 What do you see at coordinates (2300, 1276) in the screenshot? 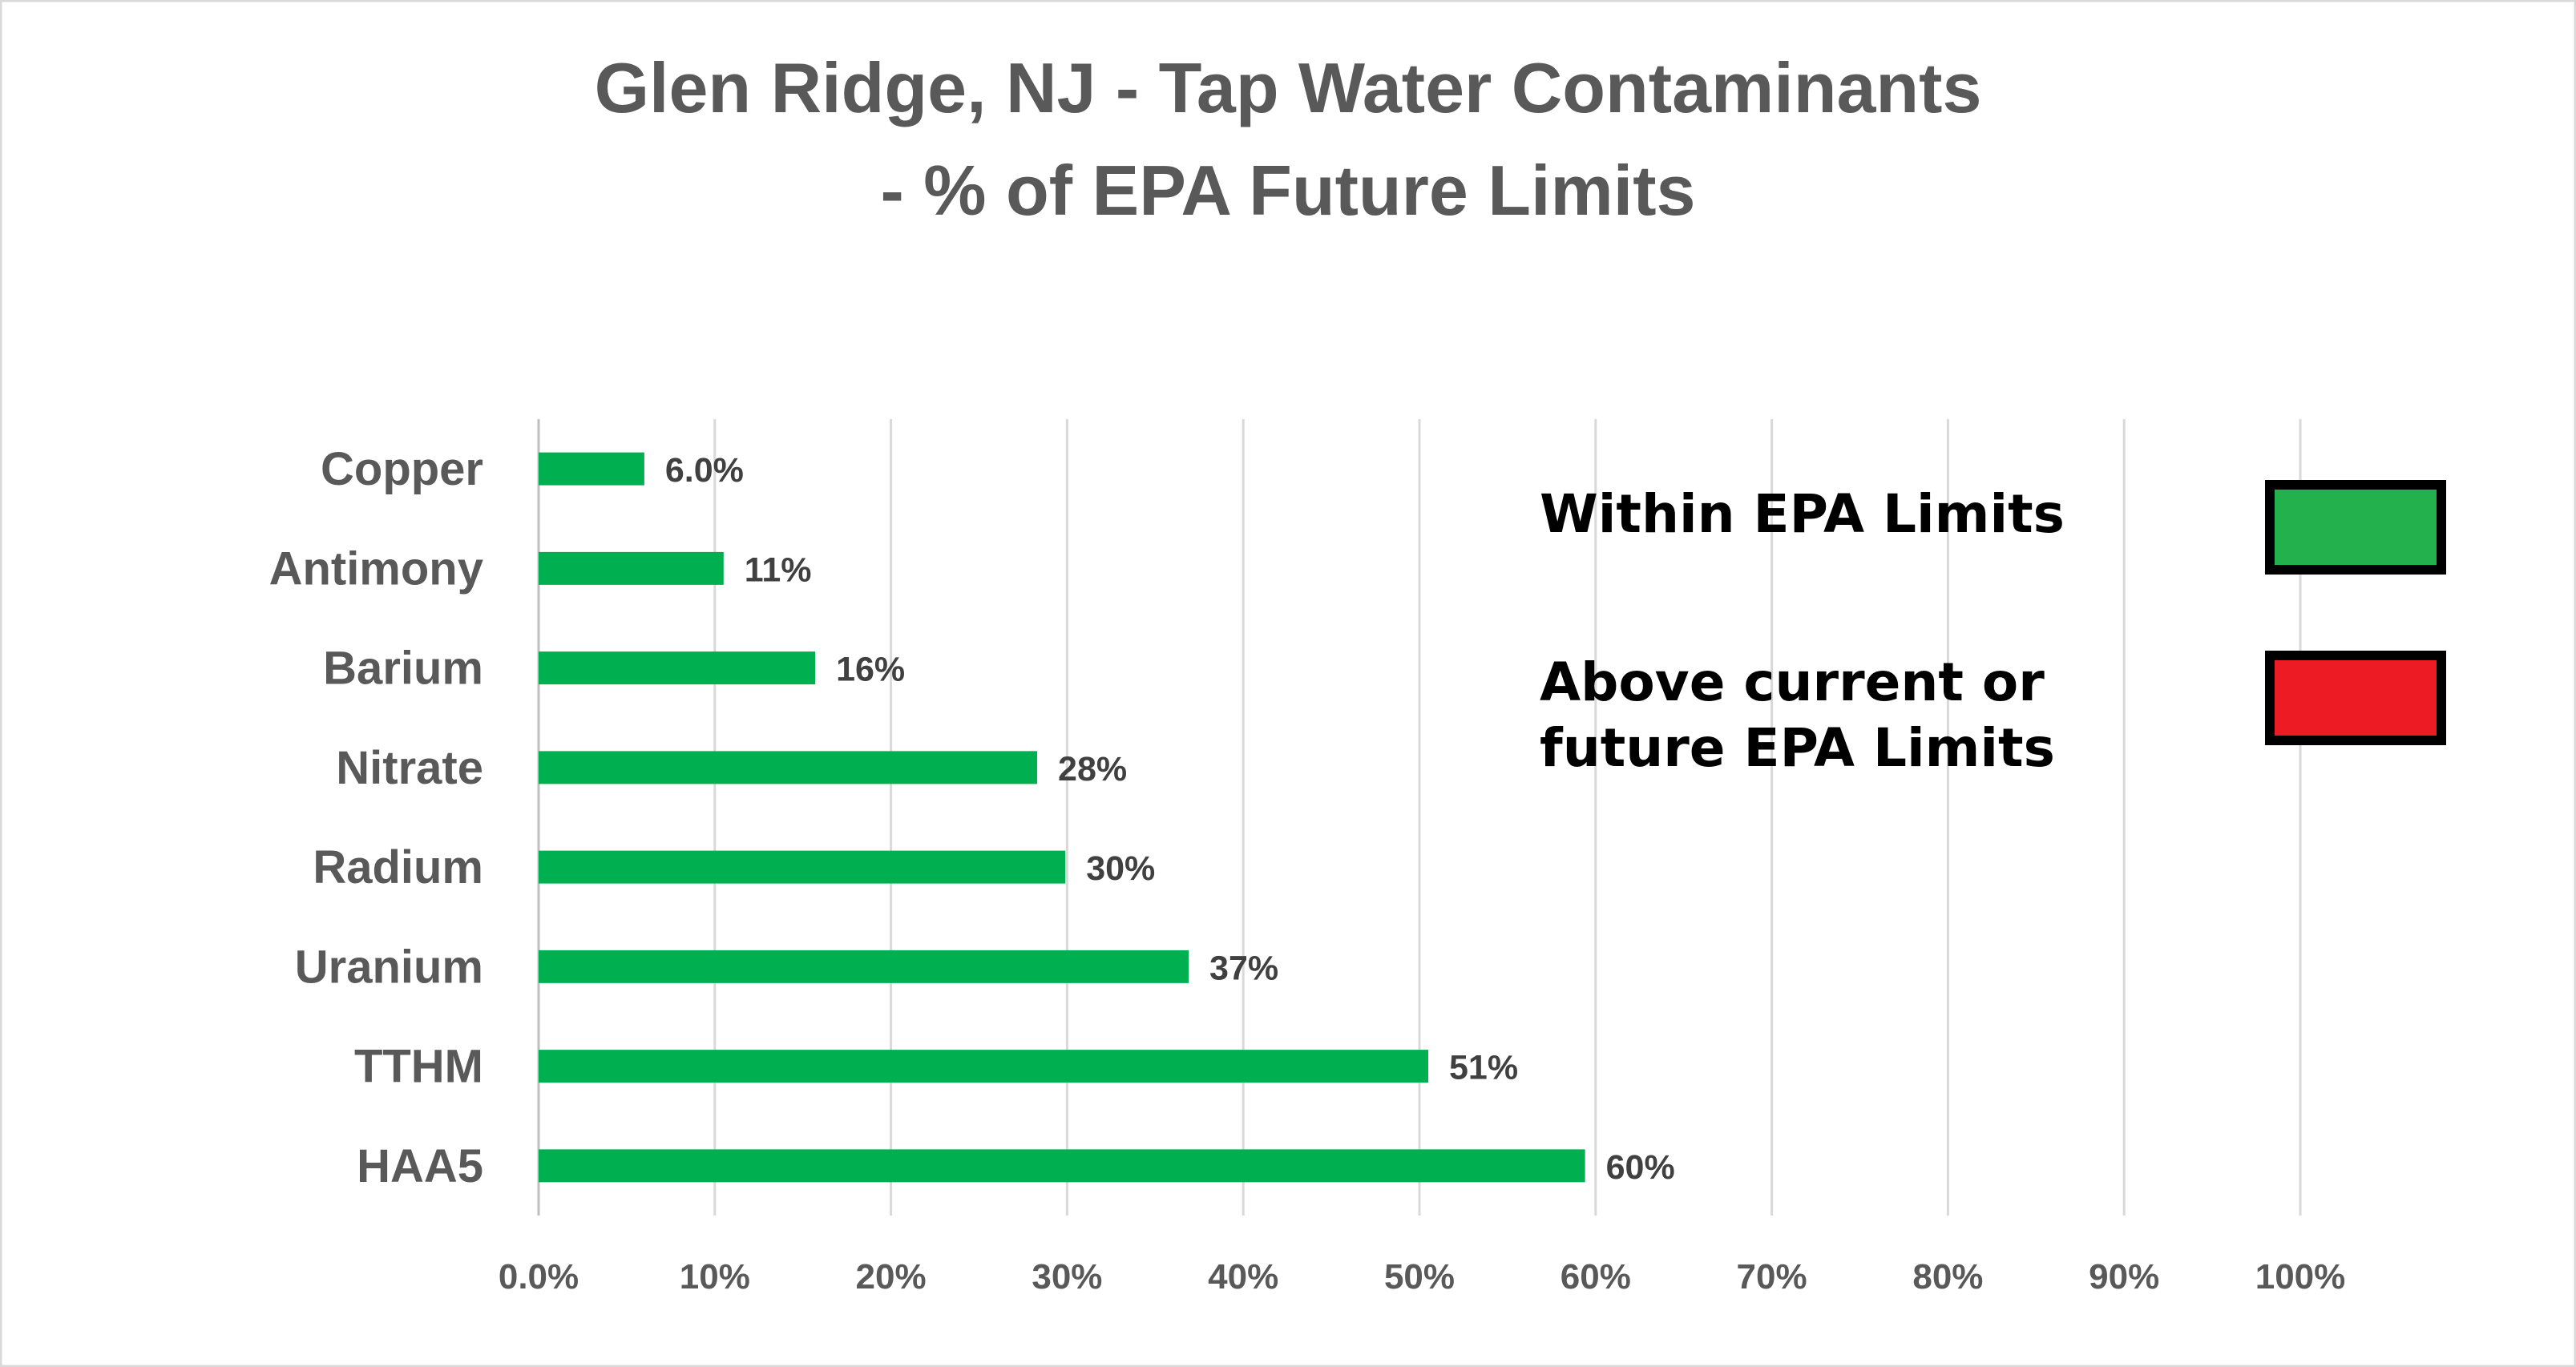
I see `x-tick-label: 100%` at bounding box center [2300, 1276].